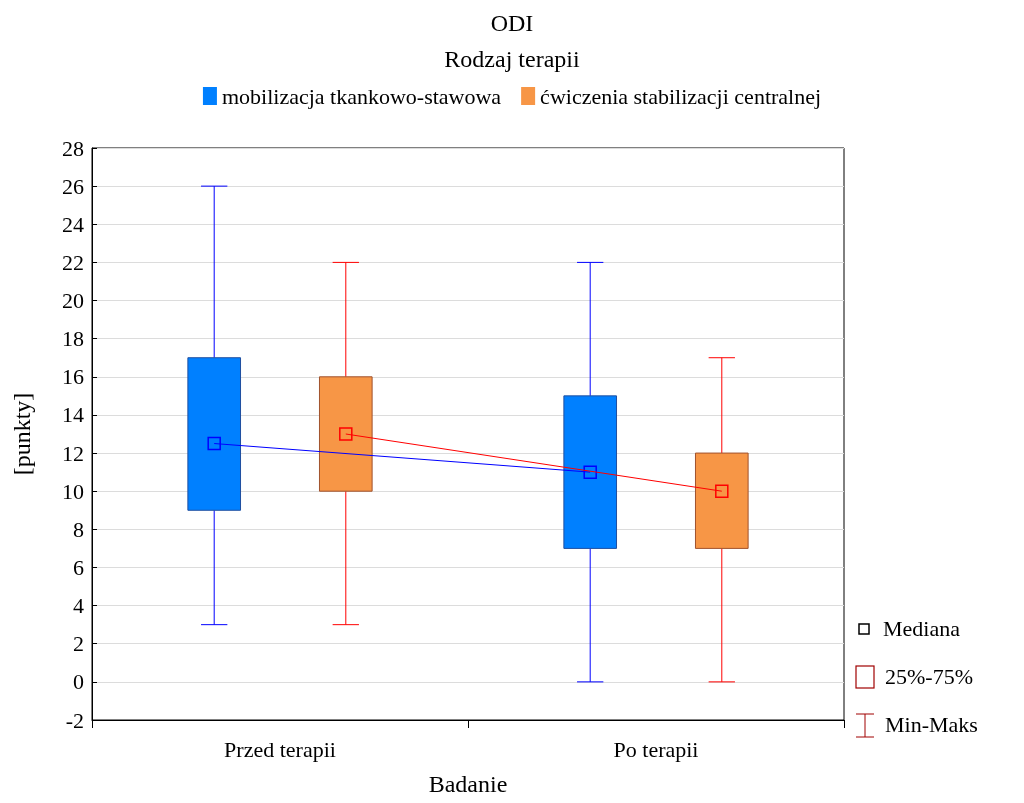 This screenshot has height=803, width=1024. What do you see at coordinates (73, 377) in the screenshot?
I see `y-tick-label: 16` at bounding box center [73, 377].